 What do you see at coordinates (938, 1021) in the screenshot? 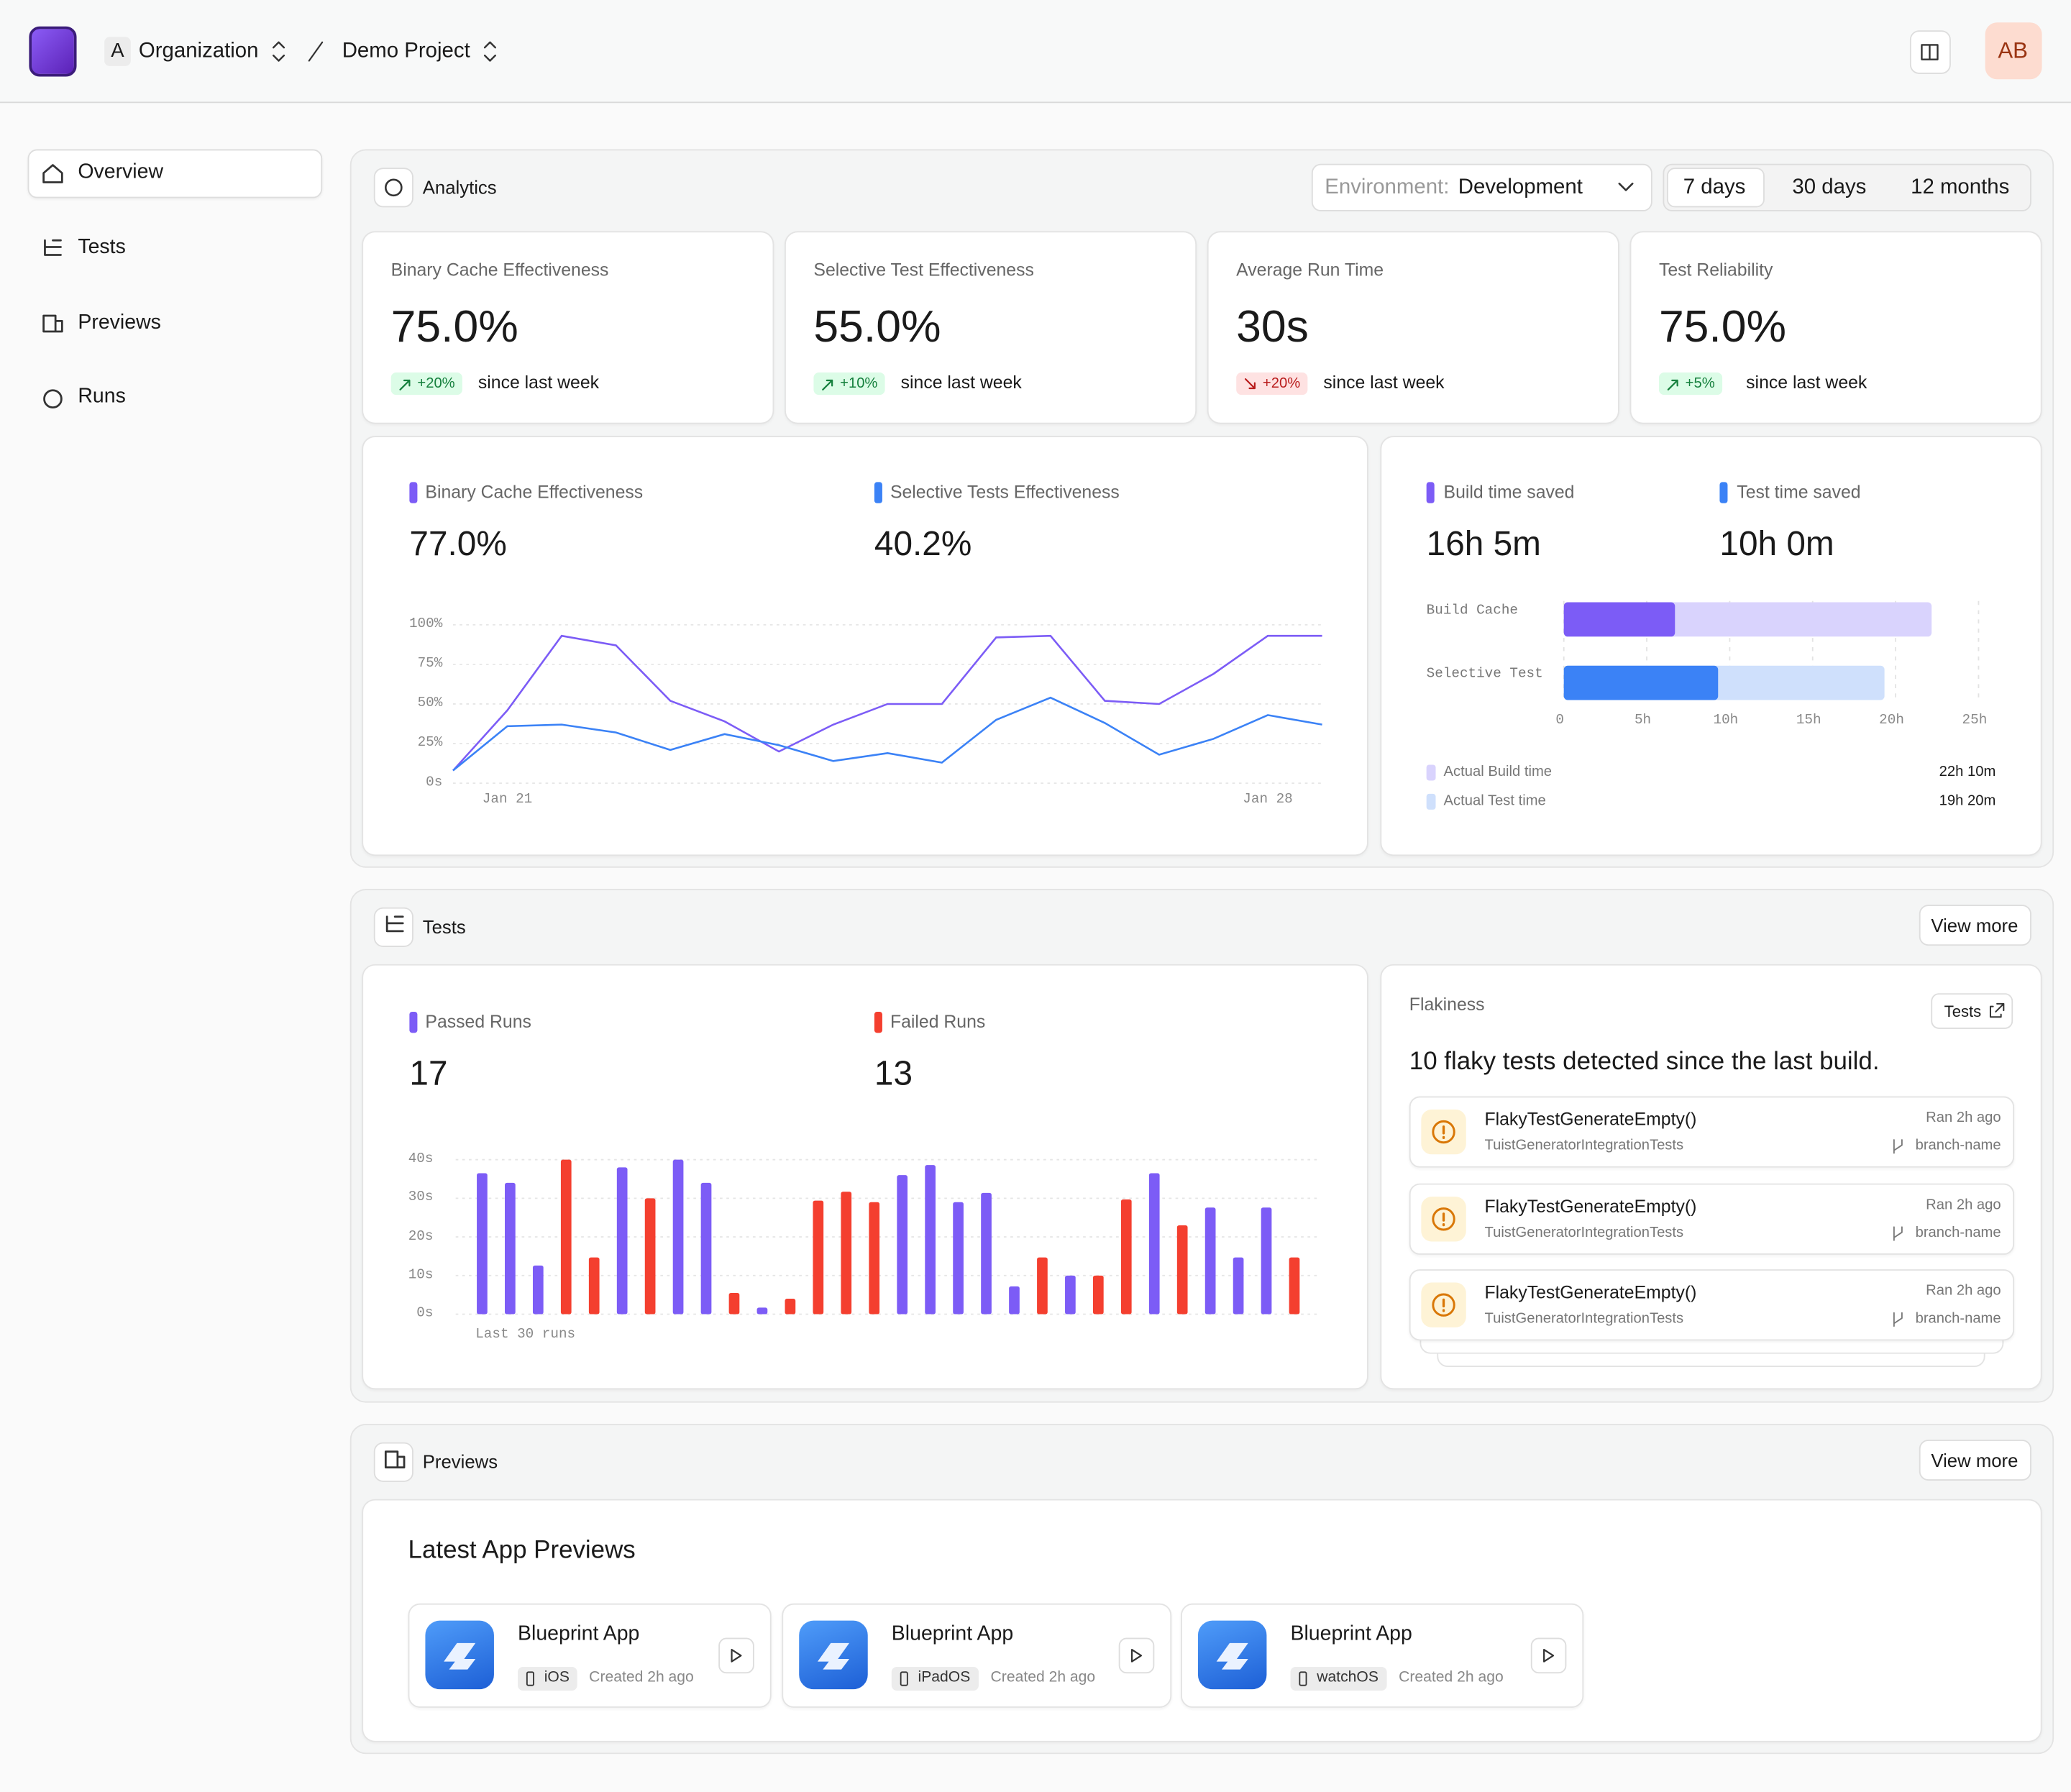
I see `legend-label: Failed Runs` at bounding box center [938, 1021].